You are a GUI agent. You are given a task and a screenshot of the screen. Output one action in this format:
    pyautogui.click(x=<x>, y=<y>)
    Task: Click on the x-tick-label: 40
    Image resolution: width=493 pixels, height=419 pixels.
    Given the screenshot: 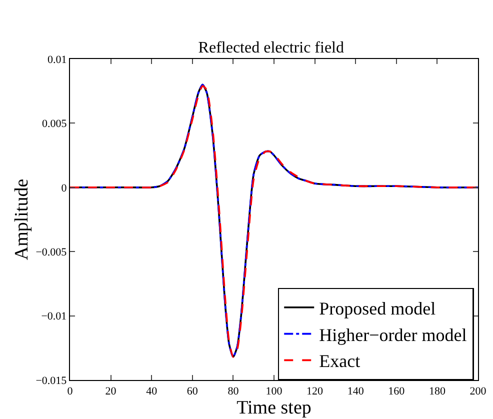 What is the action you would take?
    pyautogui.click(x=152, y=391)
    